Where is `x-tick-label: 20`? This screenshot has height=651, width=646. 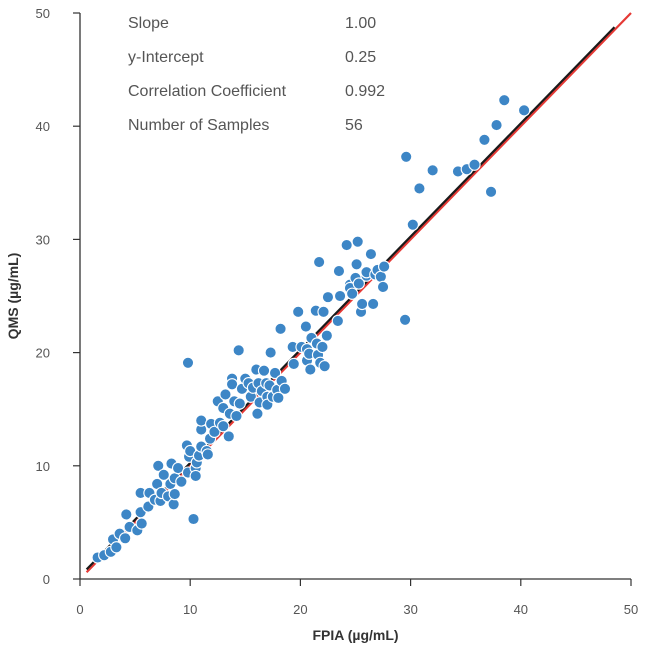 x-tick-label: 20 is located at coordinates (300, 609).